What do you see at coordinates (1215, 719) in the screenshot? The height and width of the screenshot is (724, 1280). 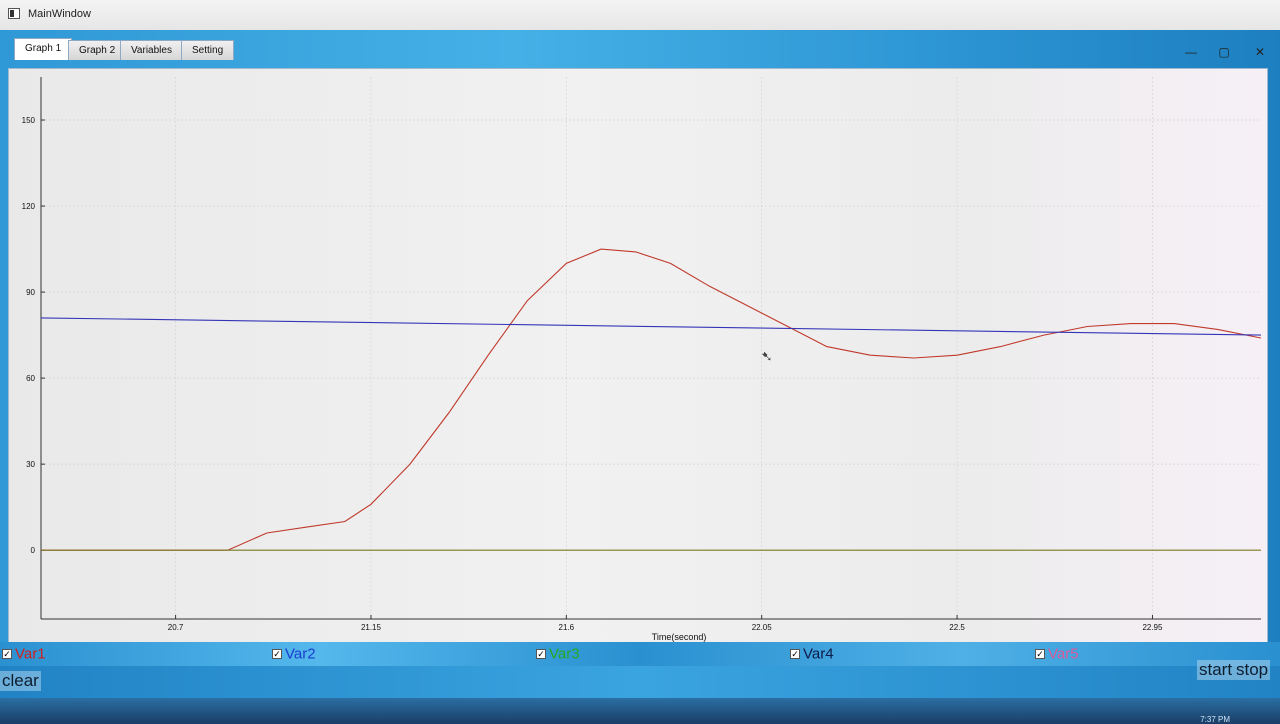 I see `taskbar-clock: 7:37 PM` at bounding box center [1215, 719].